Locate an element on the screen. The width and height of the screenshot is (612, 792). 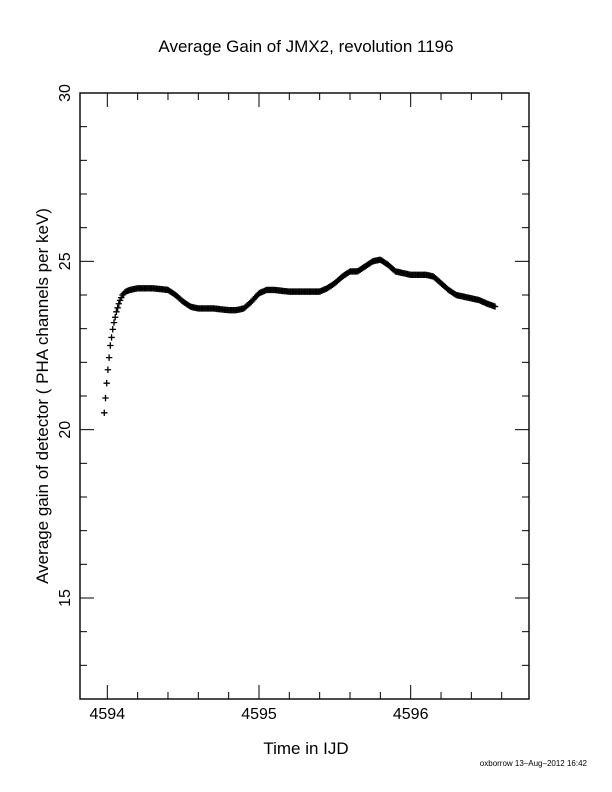
y-tick-label: 25 is located at coordinates (65, 261).